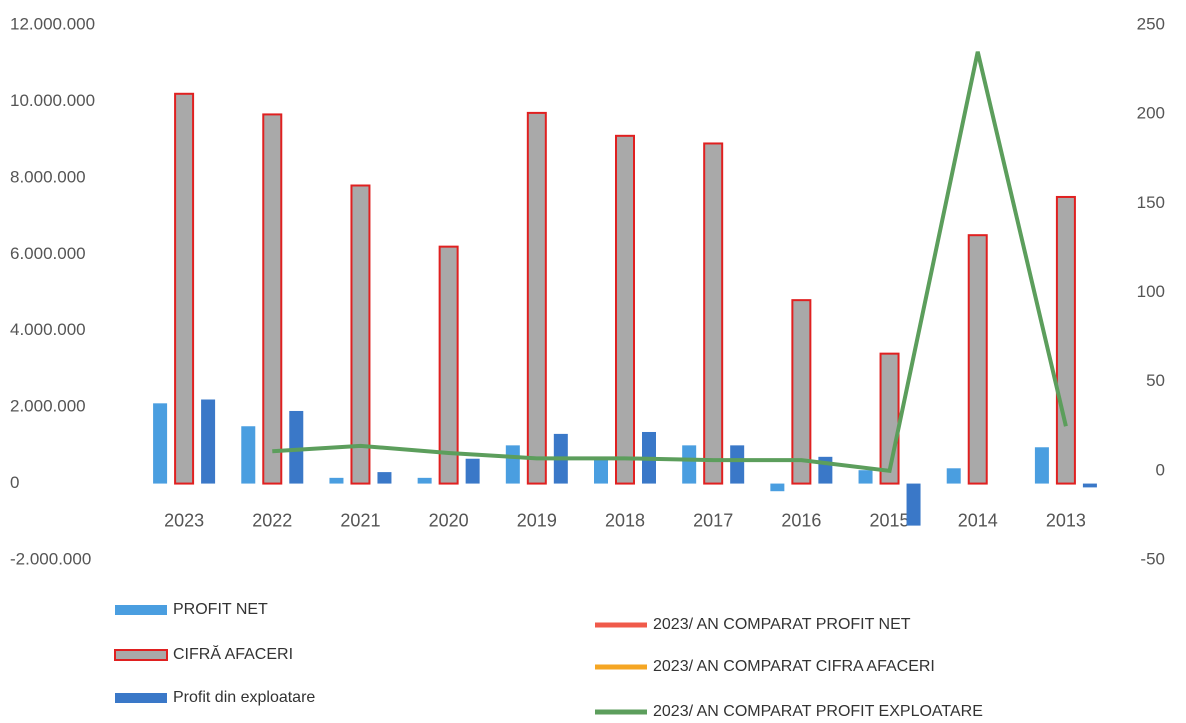 The height and width of the screenshot is (723, 1186). Describe the element at coordinates (890, 520) in the screenshot. I see `x-tick-label: 2015` at that location.